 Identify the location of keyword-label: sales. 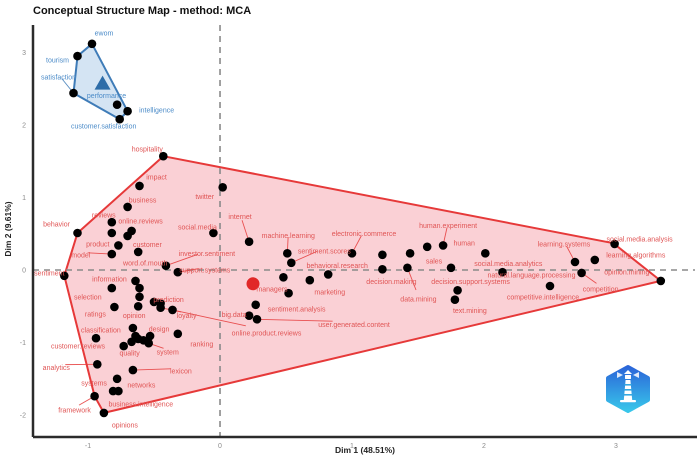
(434, 261).